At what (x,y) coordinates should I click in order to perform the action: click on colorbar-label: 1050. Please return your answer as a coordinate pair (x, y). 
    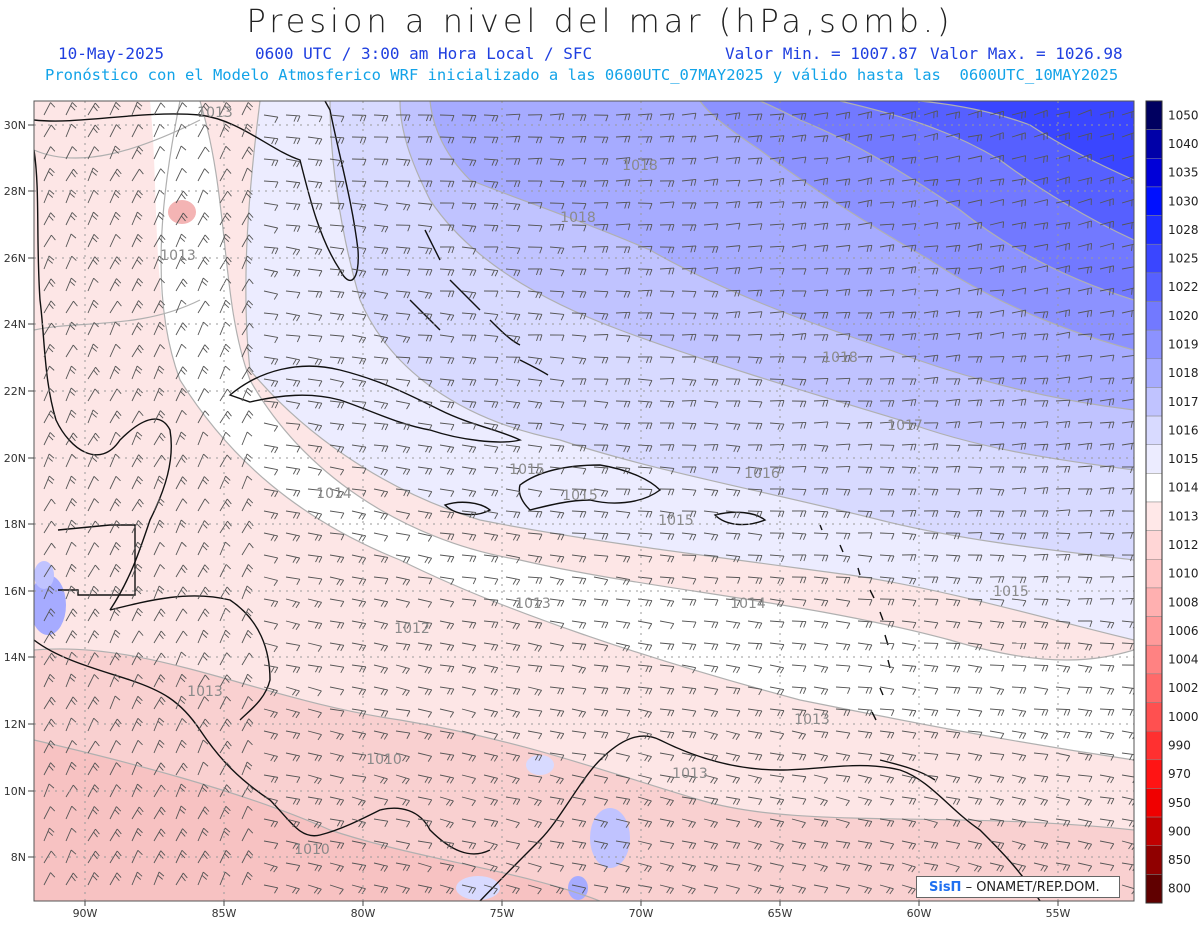
    Looking at the image, I should click on (1183, 115).